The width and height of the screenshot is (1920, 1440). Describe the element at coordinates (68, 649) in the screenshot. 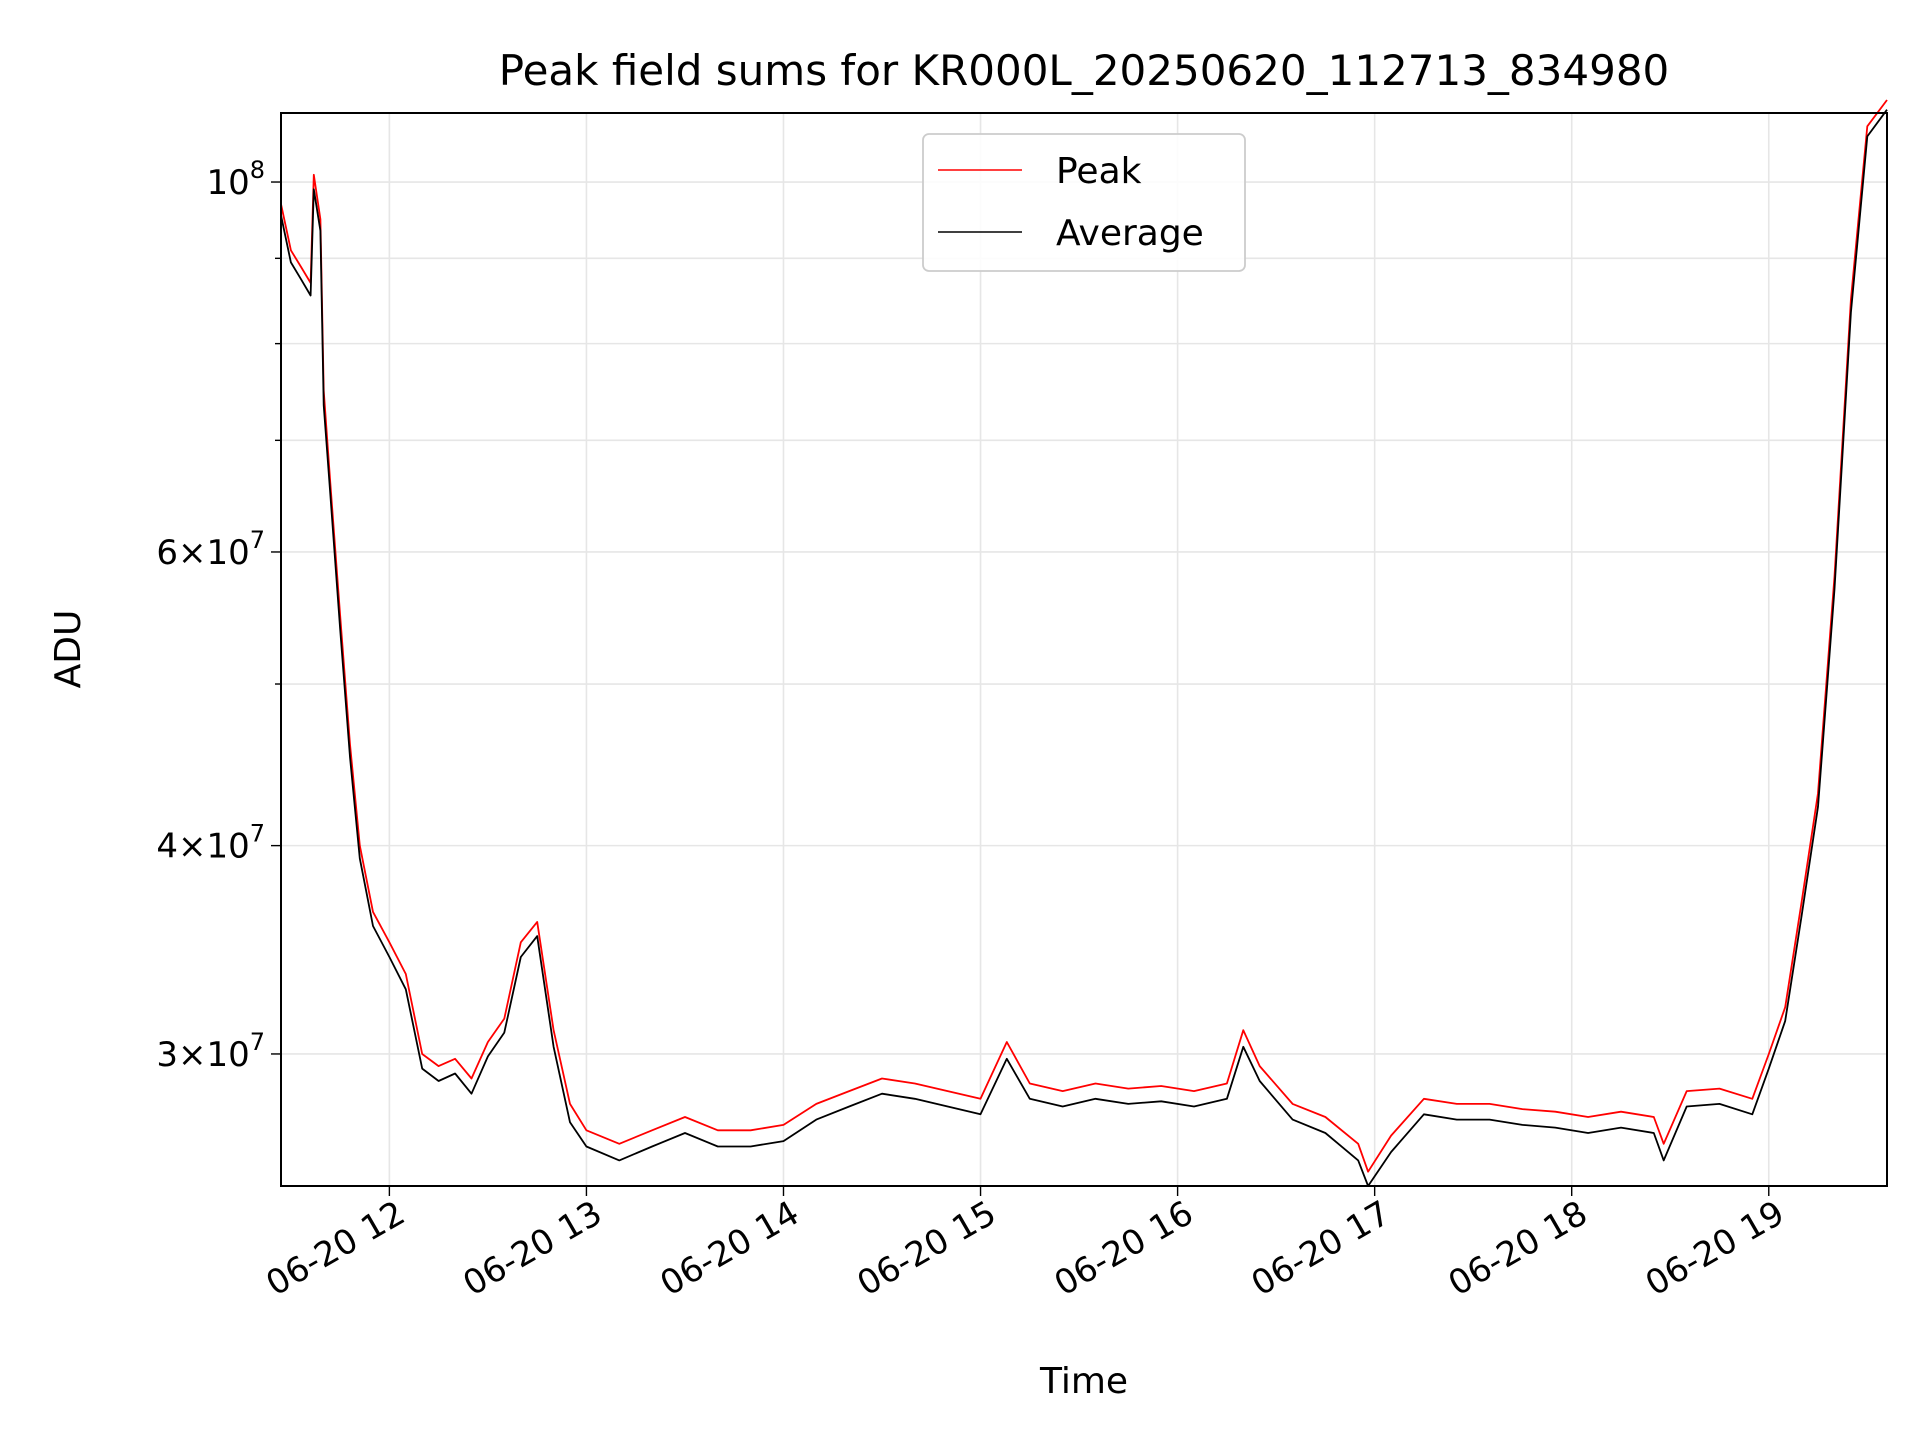

I see `y-axis-label: ADU` at that location.